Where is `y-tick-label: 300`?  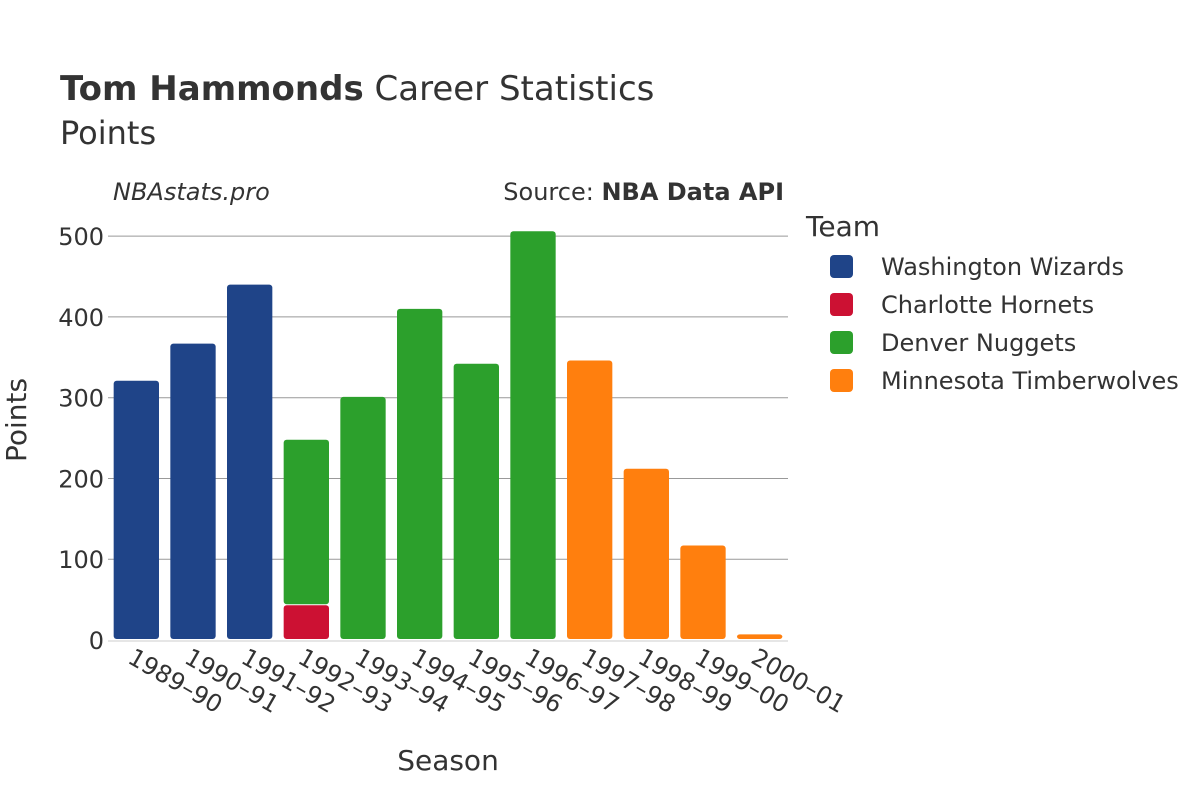 y-tick-label: 300 is located at coordinates (81, 399).